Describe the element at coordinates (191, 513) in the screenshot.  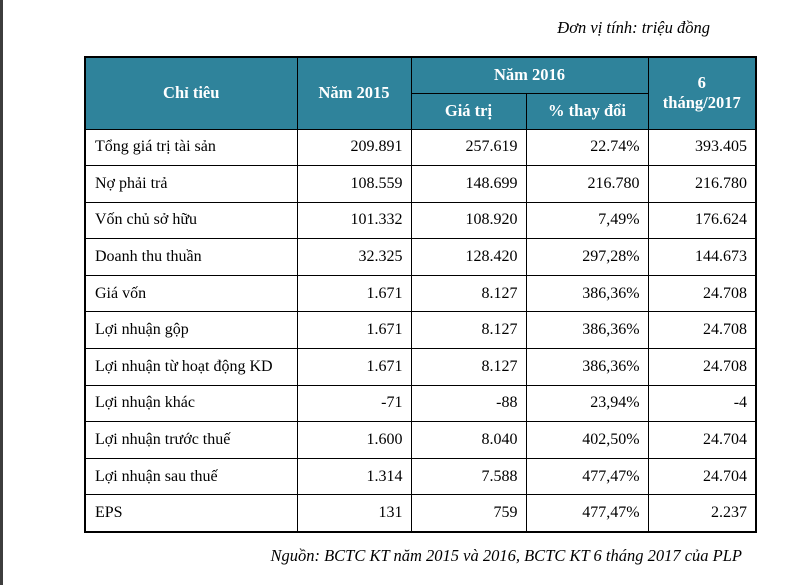
I see `row-label-cell: EPS` at that location.